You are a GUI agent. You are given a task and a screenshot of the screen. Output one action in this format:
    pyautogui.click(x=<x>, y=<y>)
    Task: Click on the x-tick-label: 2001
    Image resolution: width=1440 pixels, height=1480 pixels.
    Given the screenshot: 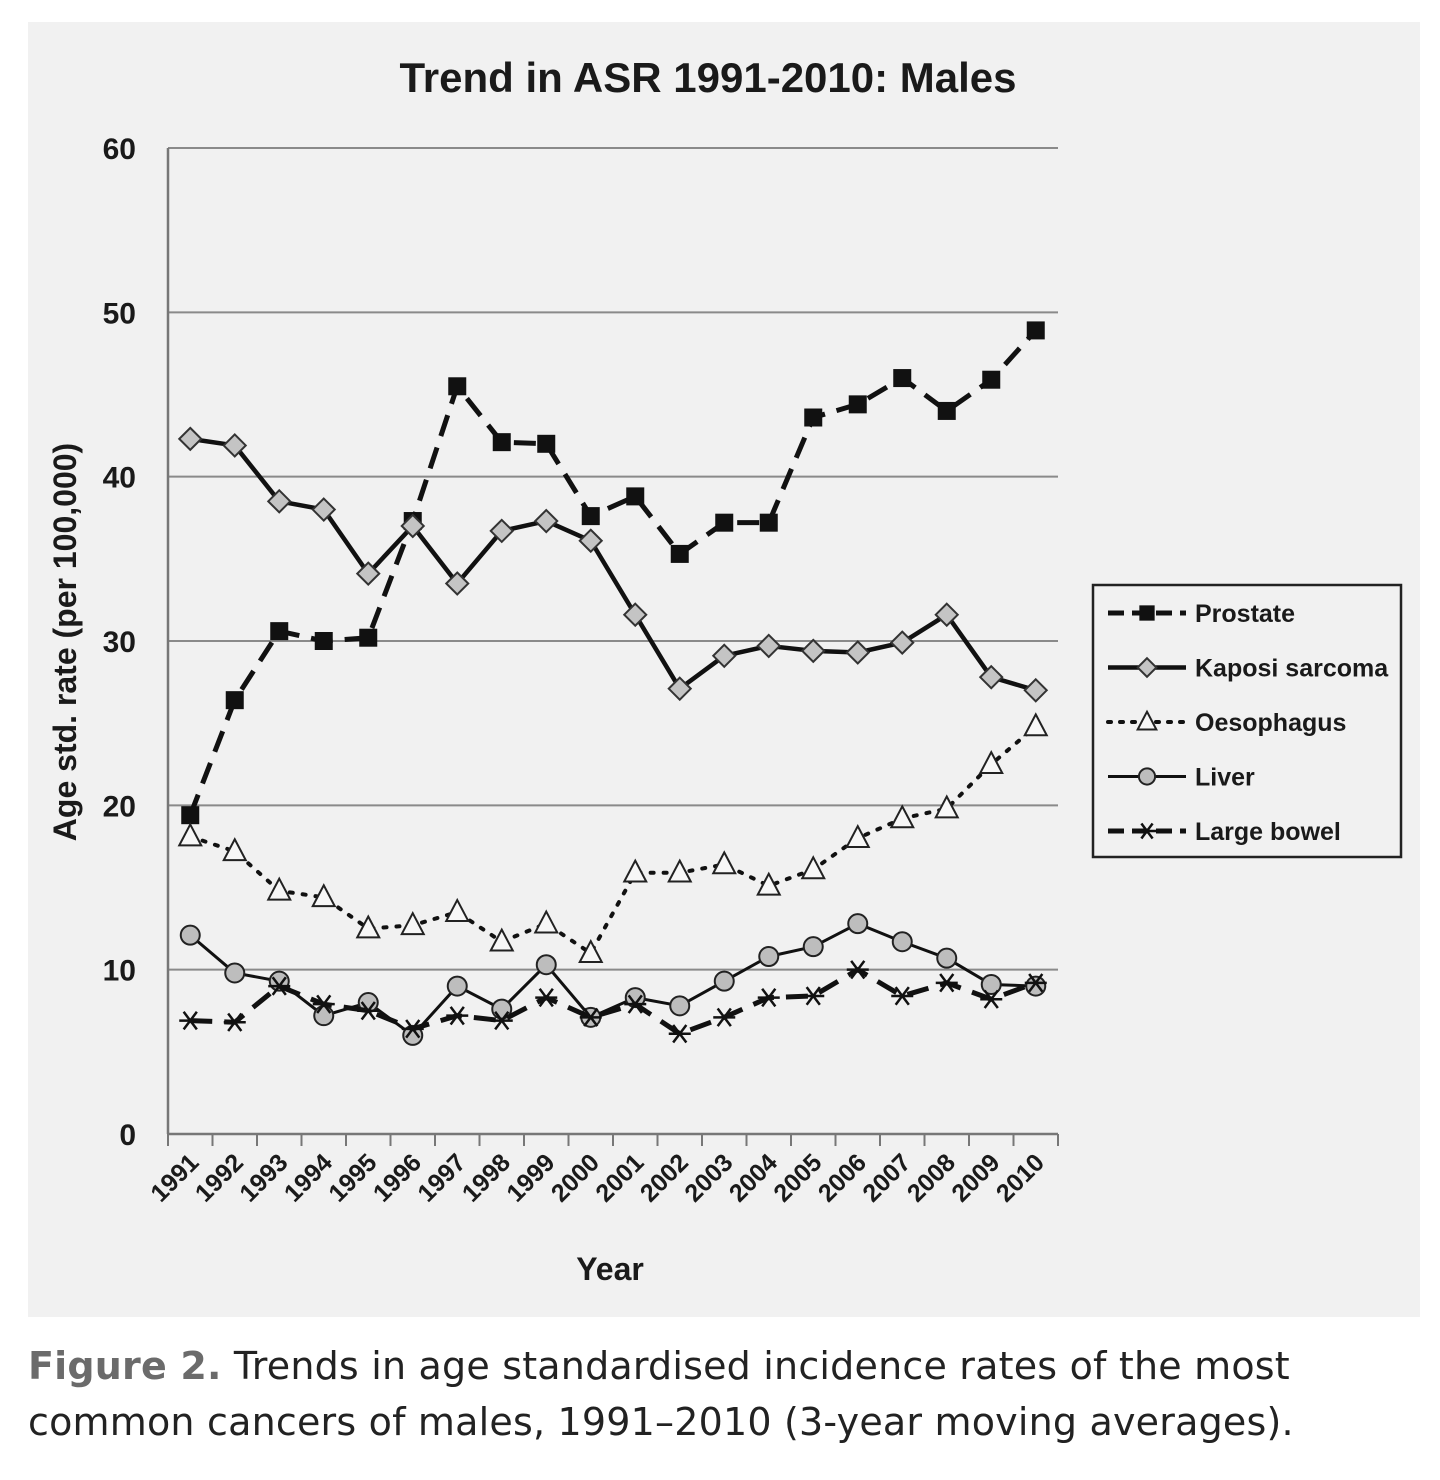 What is the action you would take?
    pyautogui.click(x=619, y=1177)
    